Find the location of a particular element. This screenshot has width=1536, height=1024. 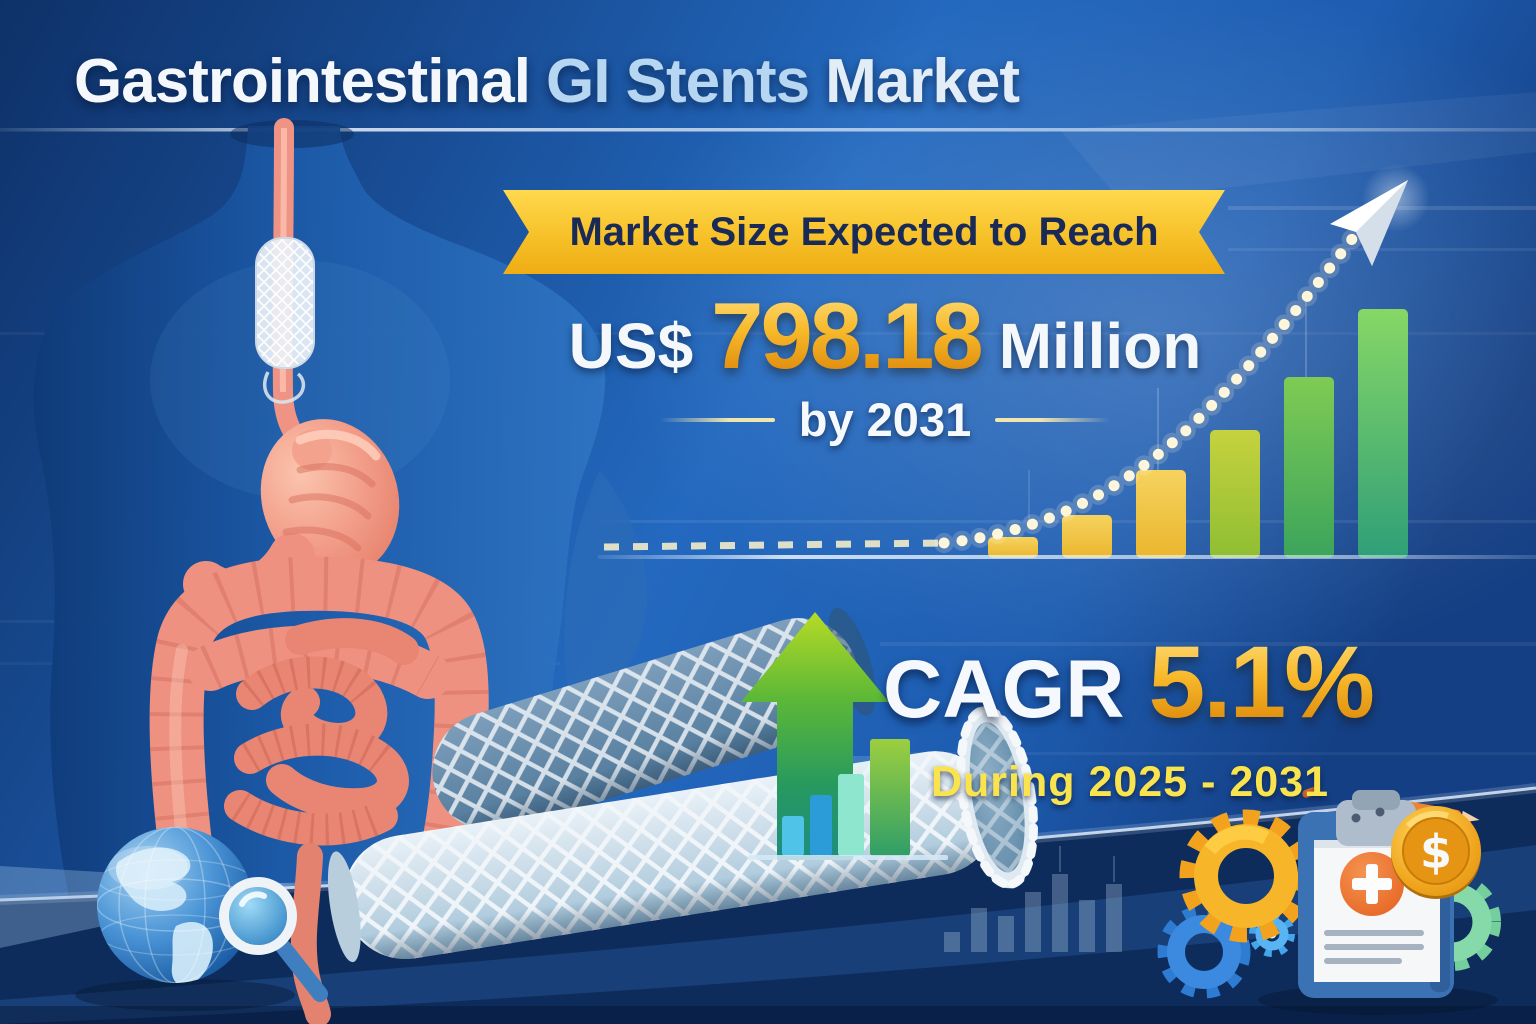

esophageal-stent is located at coordinates (285, 320).